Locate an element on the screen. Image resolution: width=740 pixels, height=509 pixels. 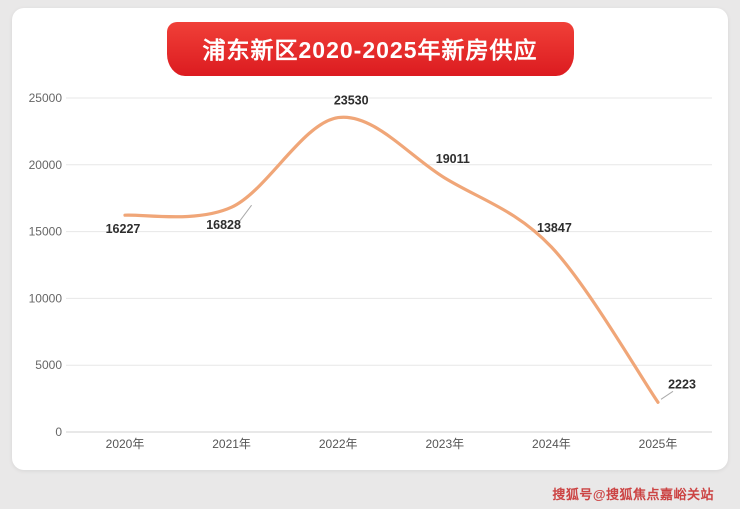
x-tick-label: 2023年 is located at coordinates (444, 444).